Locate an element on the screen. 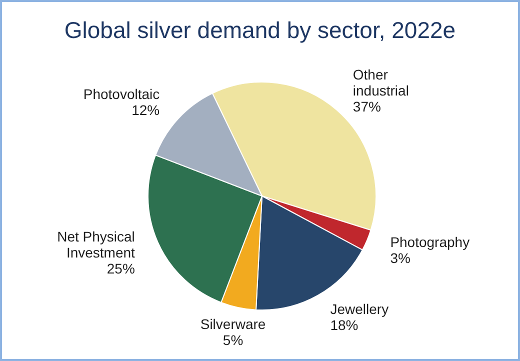  data-label: 37% is located at coordinates (366, 106).